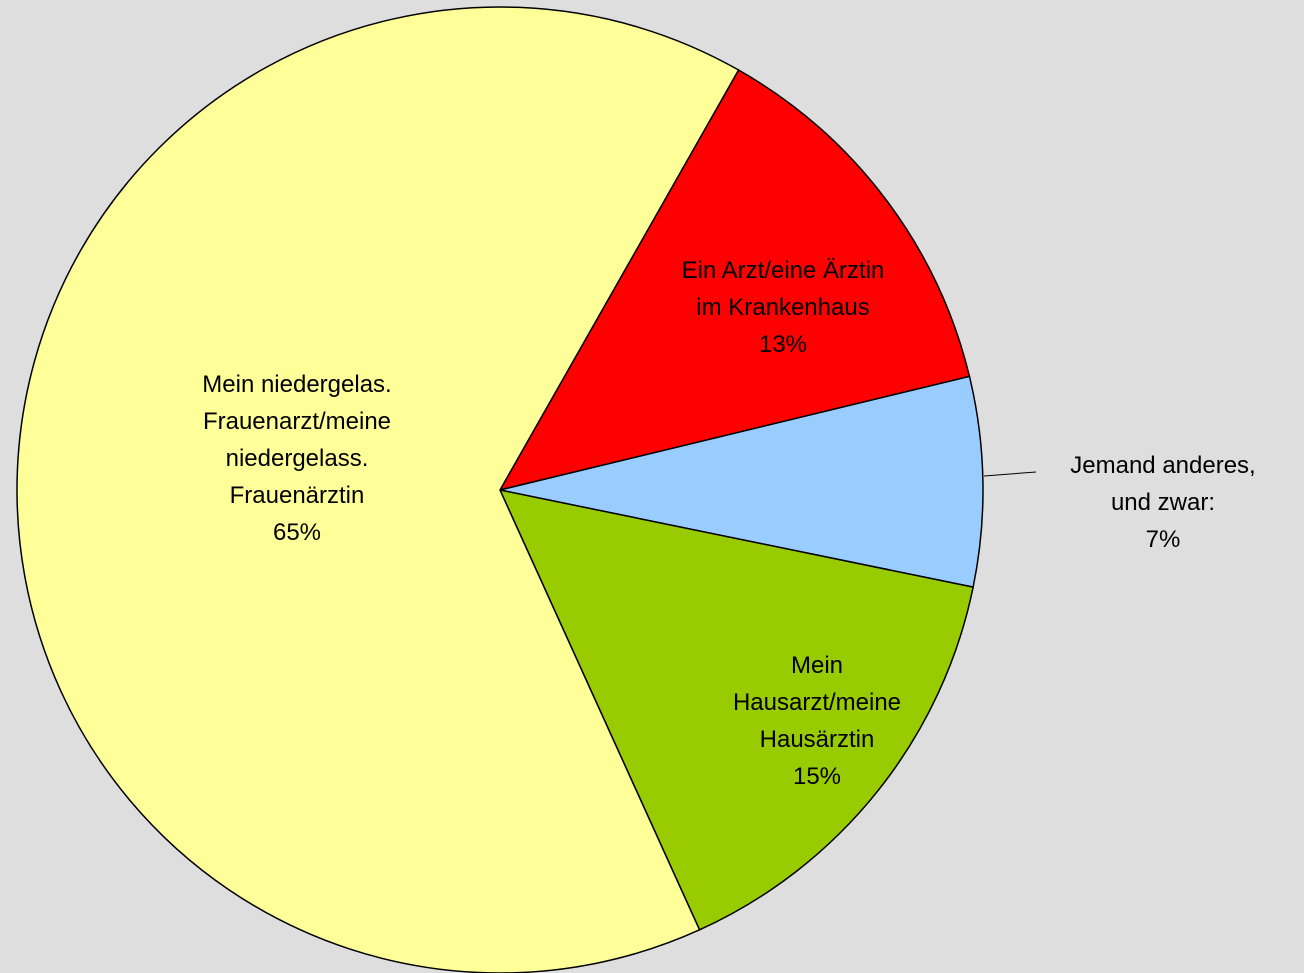 The width and height of the screenshot is (1304, 973). What do you see at coordinates (1010, 474) in the screenshot?
I see `leader-line` at bounding box center [1010, 474].